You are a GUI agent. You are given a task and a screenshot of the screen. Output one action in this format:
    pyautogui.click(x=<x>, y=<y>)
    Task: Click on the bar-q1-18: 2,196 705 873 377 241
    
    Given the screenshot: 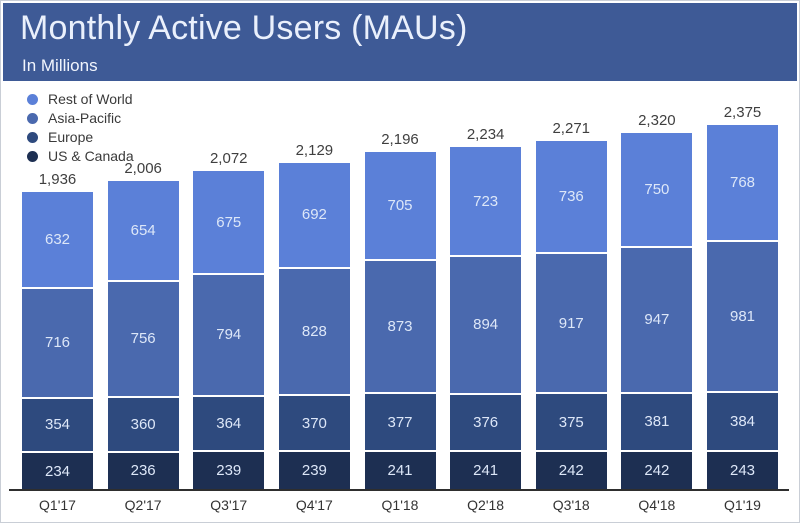 What is the action you would take?
    pyautogui.click(x=400, y=310)
    